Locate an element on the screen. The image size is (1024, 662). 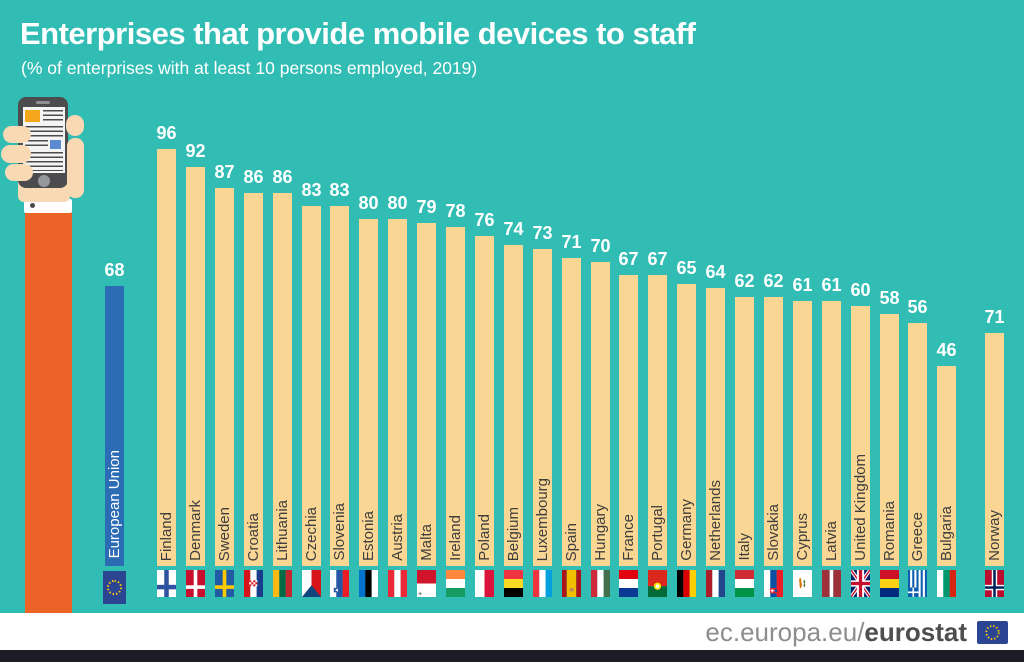
bar-mt is located at coordinates (426, 394).